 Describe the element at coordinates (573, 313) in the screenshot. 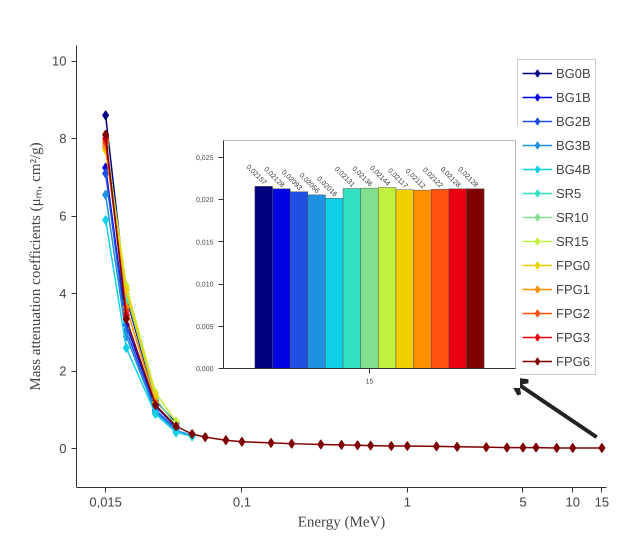

I see `legend-label: FPG2` at that location.